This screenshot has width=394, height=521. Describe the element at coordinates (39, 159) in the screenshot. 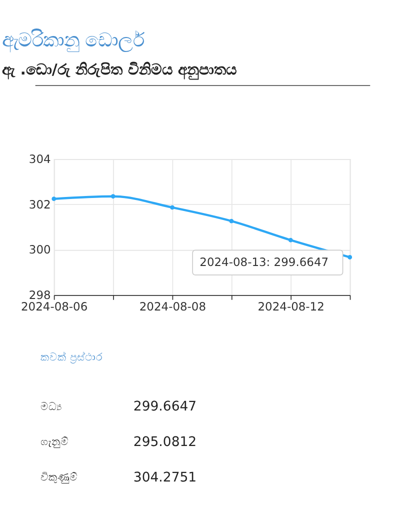

I see `y-tick-label: 304` at that location.